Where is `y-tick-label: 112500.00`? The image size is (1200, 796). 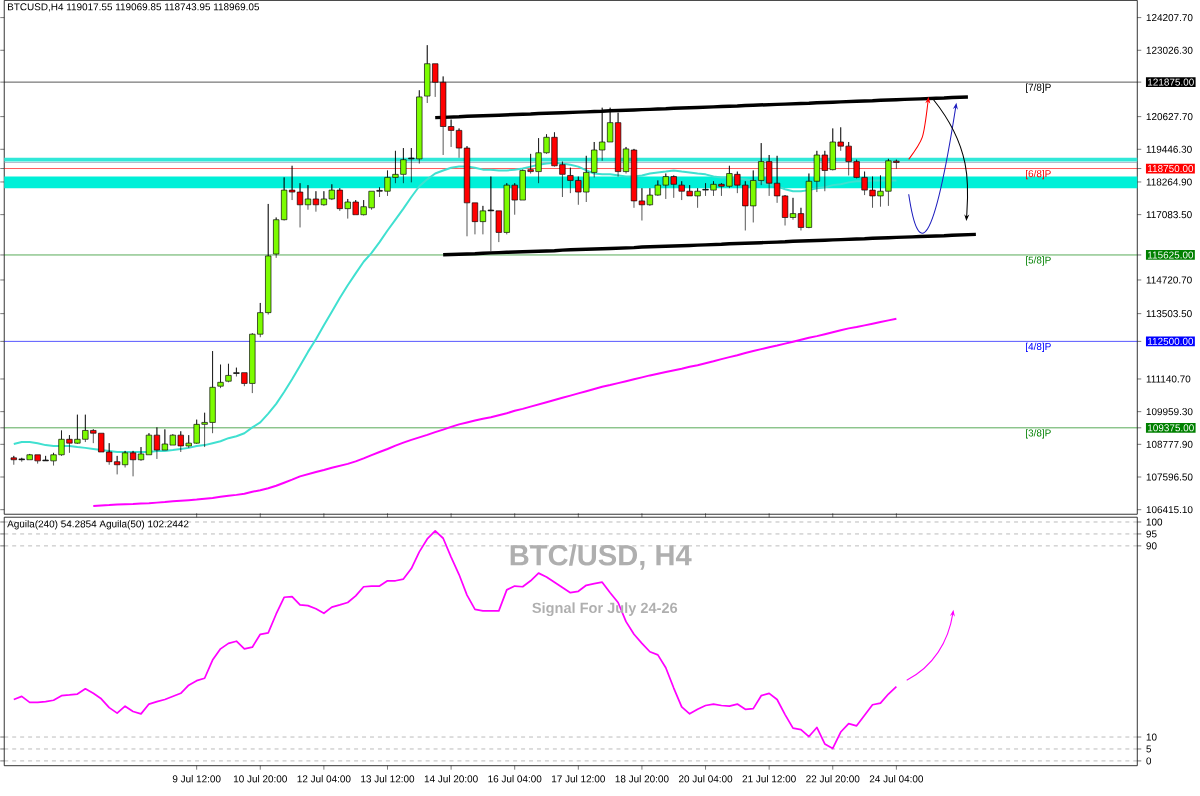
y-tick-label: 112500.00 is located at coordinates (1171, 342).